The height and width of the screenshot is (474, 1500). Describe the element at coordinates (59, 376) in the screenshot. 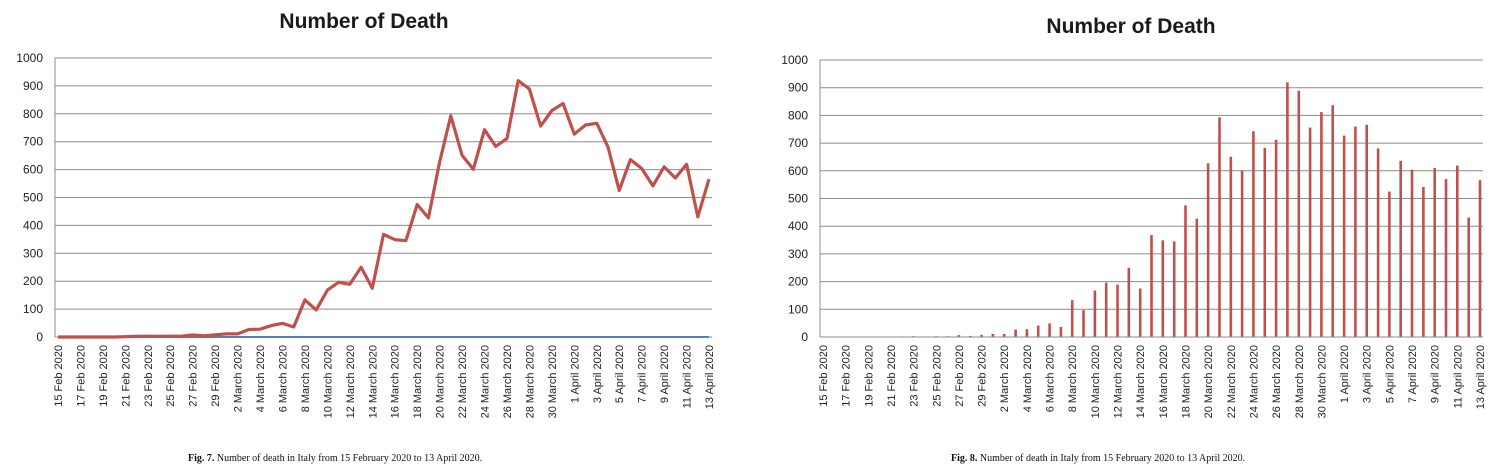

I see `x-tick-label: 15 Feb 2020` at that location.